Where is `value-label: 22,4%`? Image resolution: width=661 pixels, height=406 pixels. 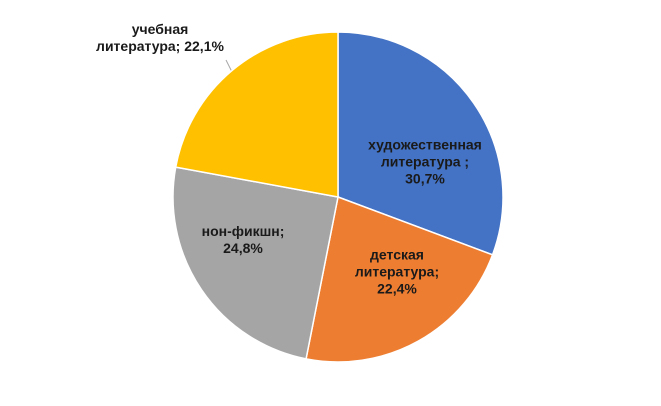
value-label: 22,4% is located at coordinates (397, 288).